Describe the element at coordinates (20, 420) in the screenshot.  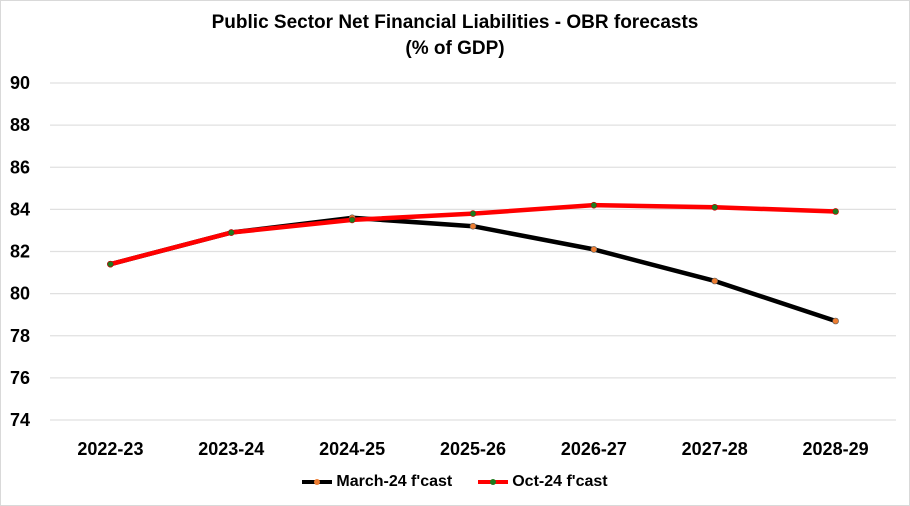
I see `y-tick-label: 74` at that location.